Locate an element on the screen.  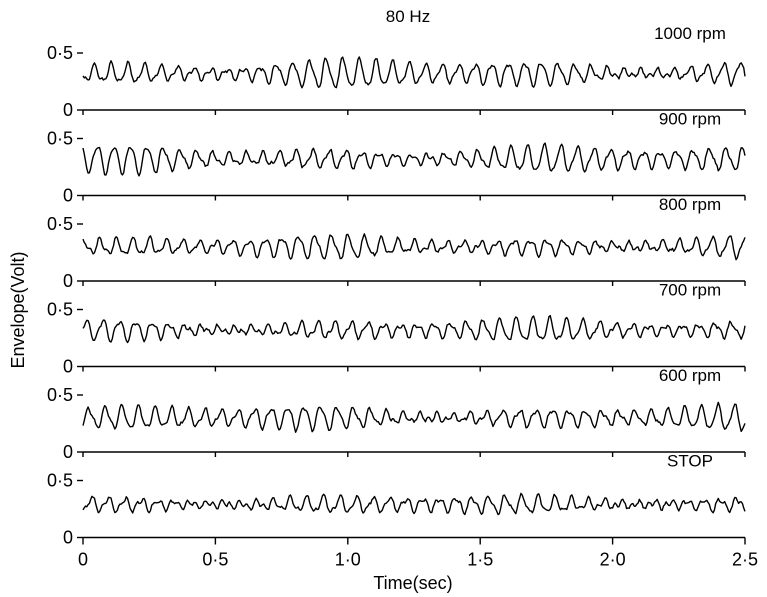
series-label: 800 rpm is located at coordinates (690, 204).